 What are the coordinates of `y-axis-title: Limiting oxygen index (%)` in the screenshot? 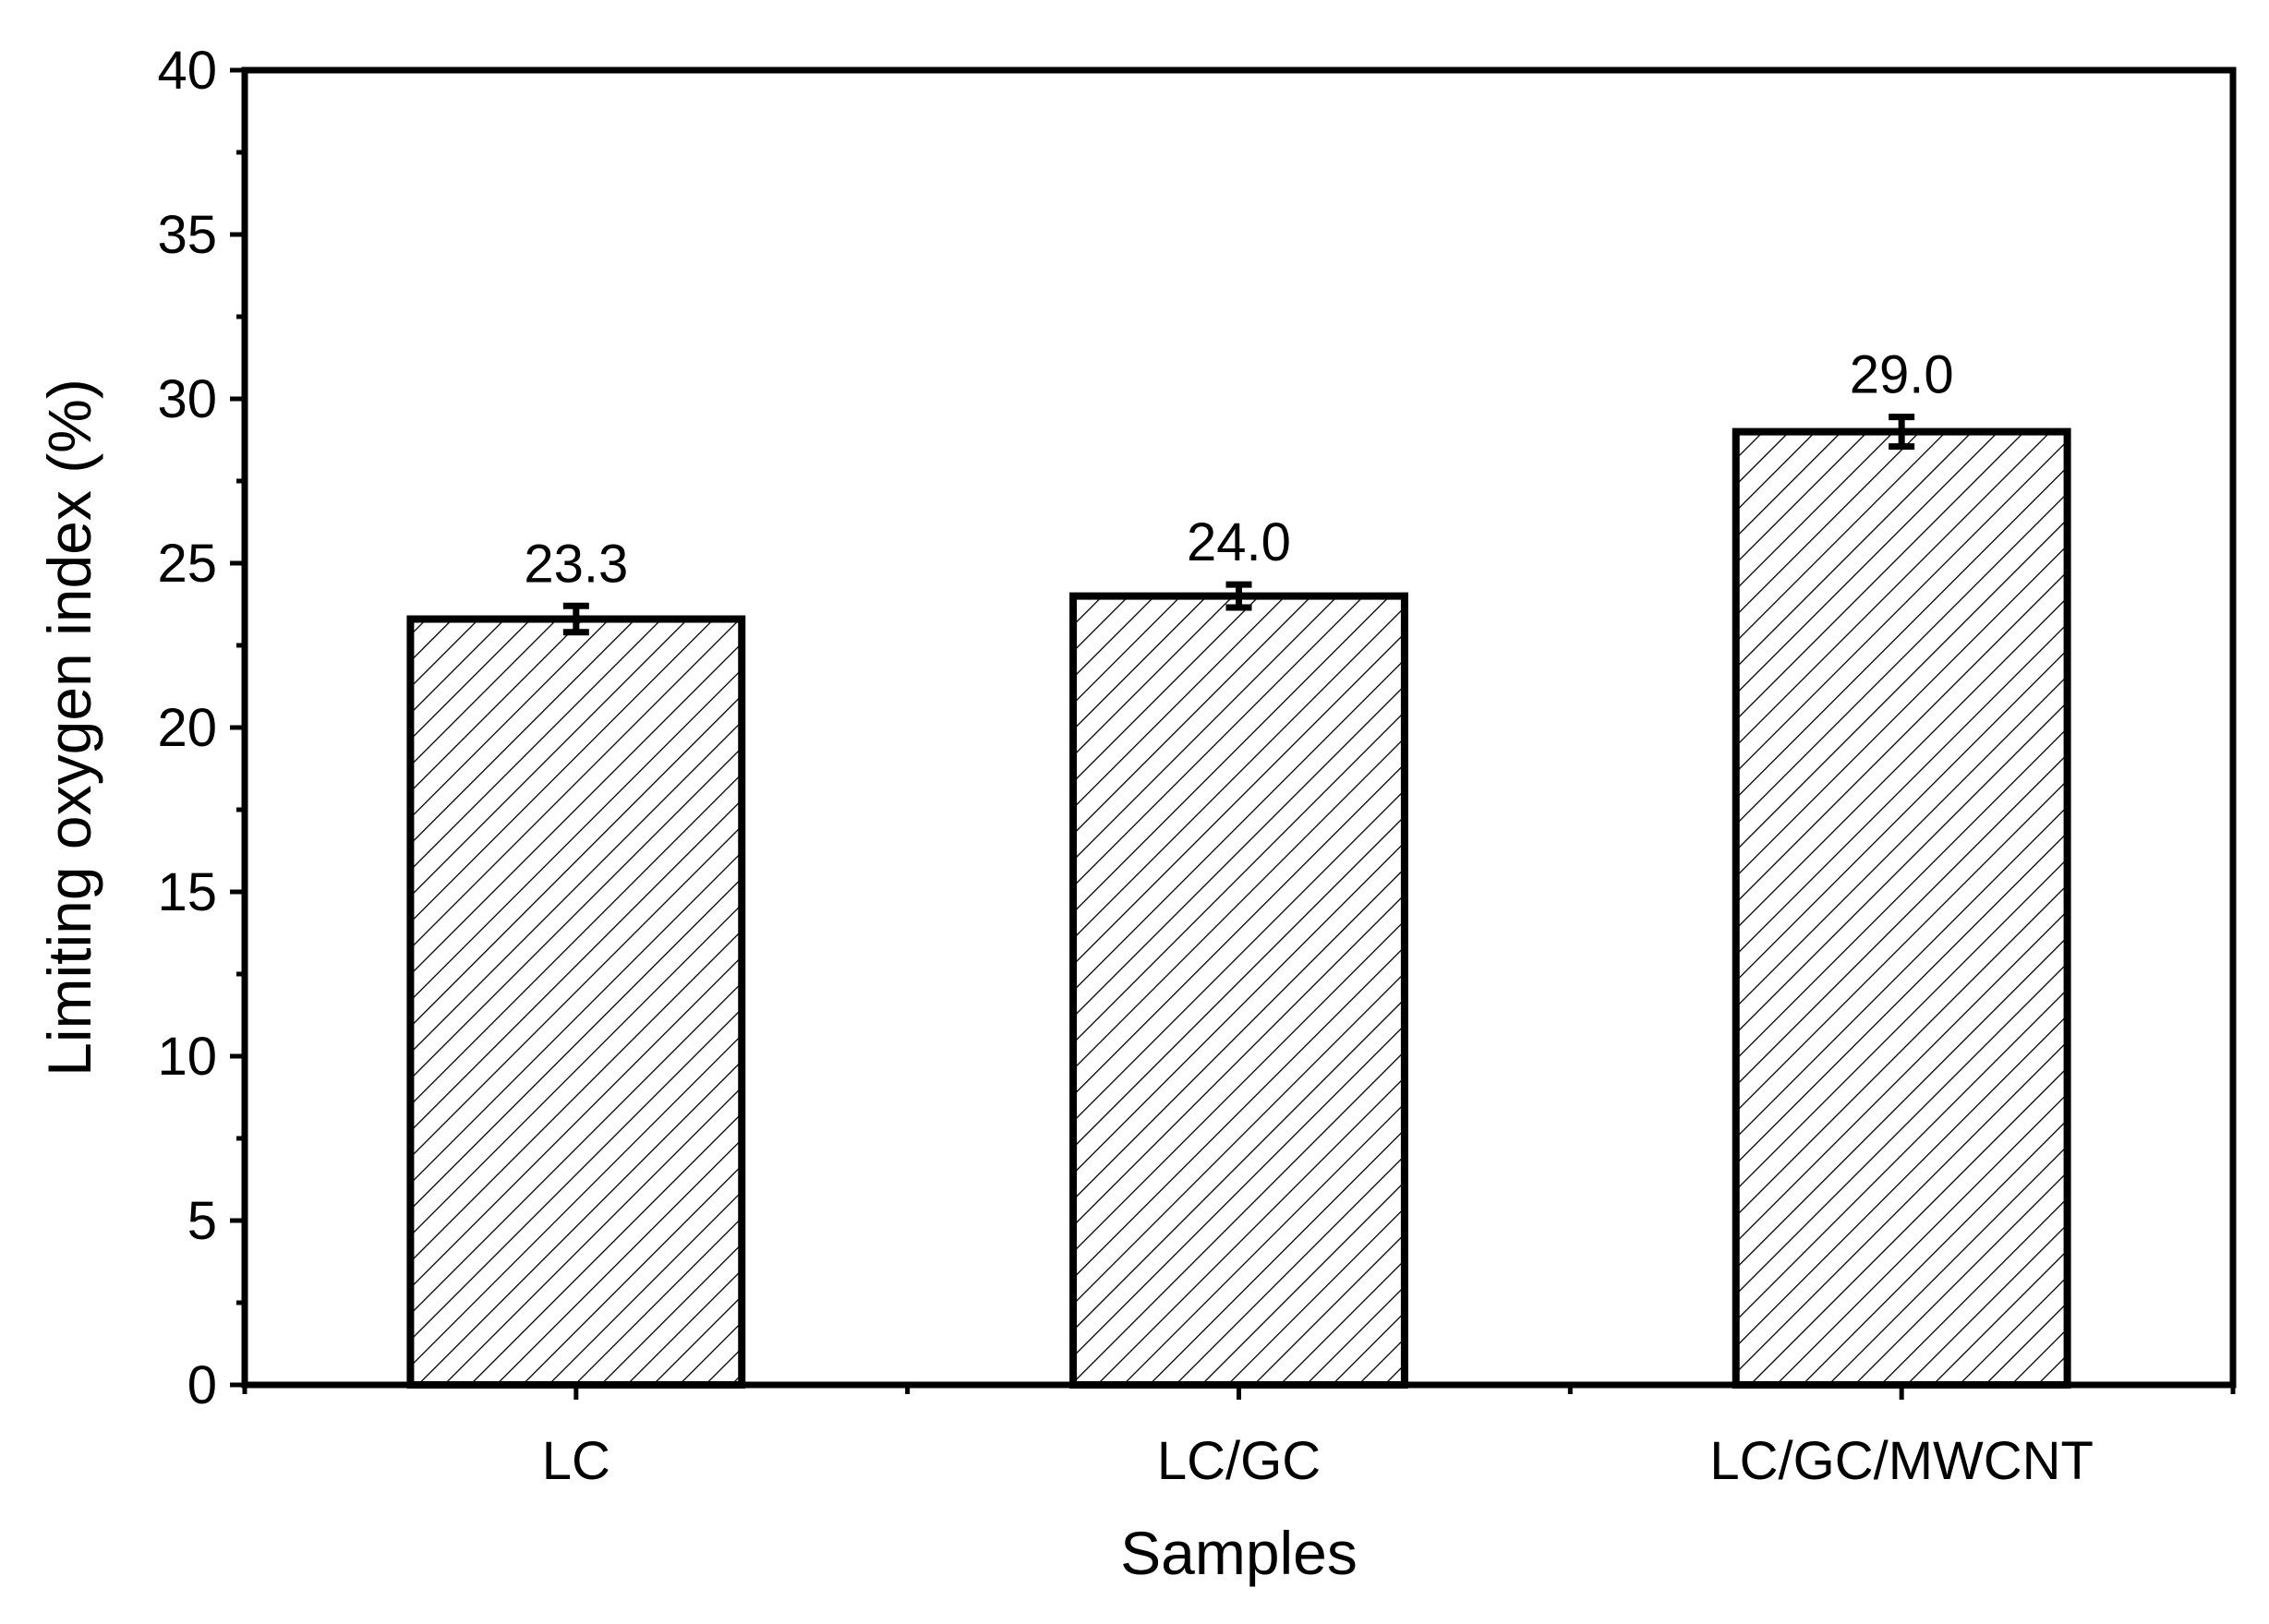 It's located at (69, 728).